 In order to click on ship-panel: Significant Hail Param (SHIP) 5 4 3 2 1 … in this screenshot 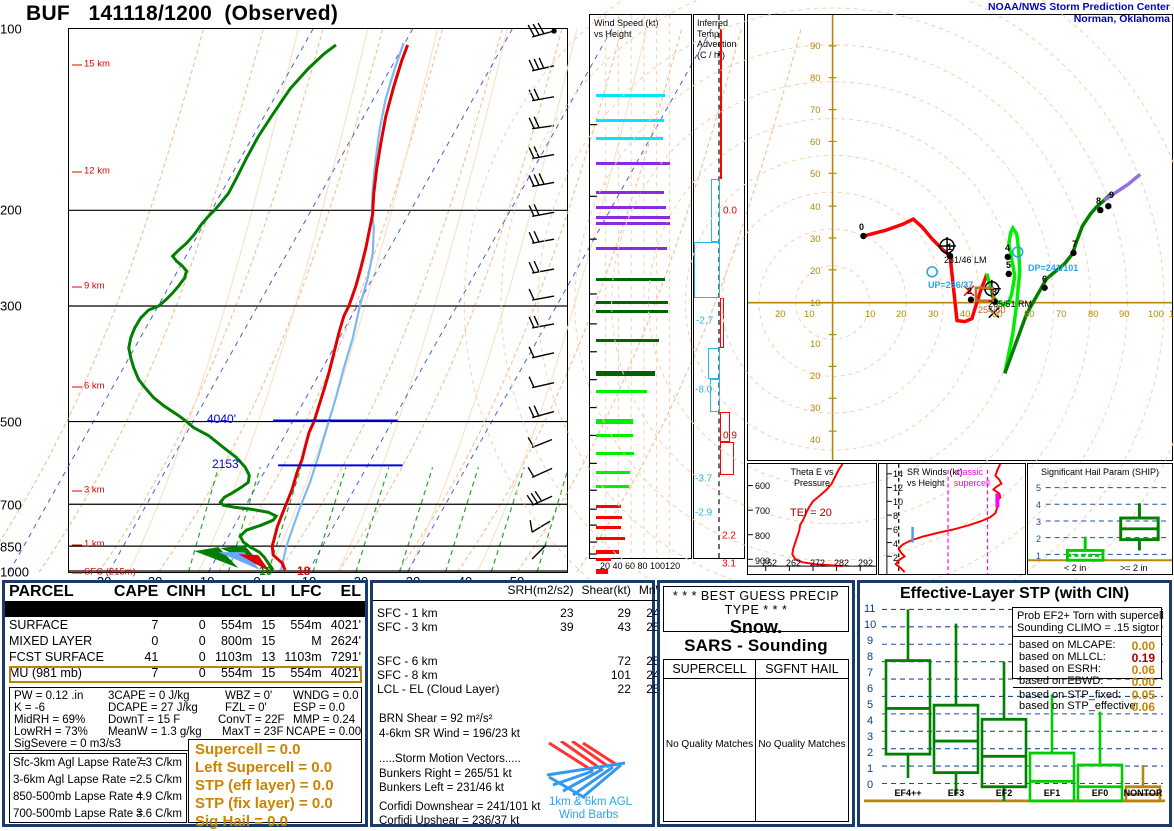, I will do `click(1100, 519)`.